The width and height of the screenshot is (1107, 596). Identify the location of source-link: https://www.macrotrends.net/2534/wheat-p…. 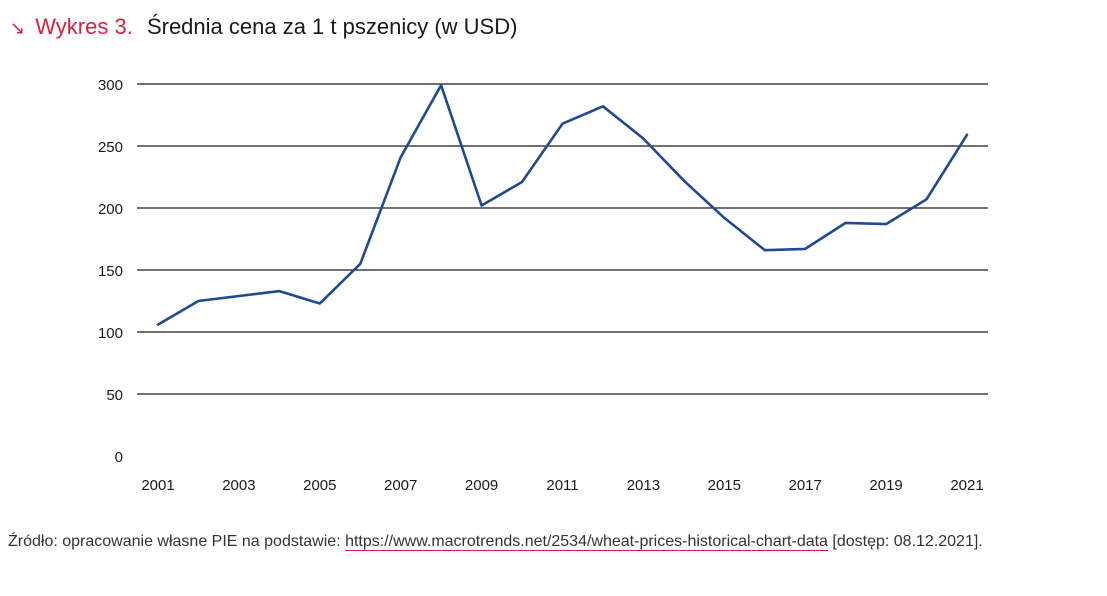
(586, 542).